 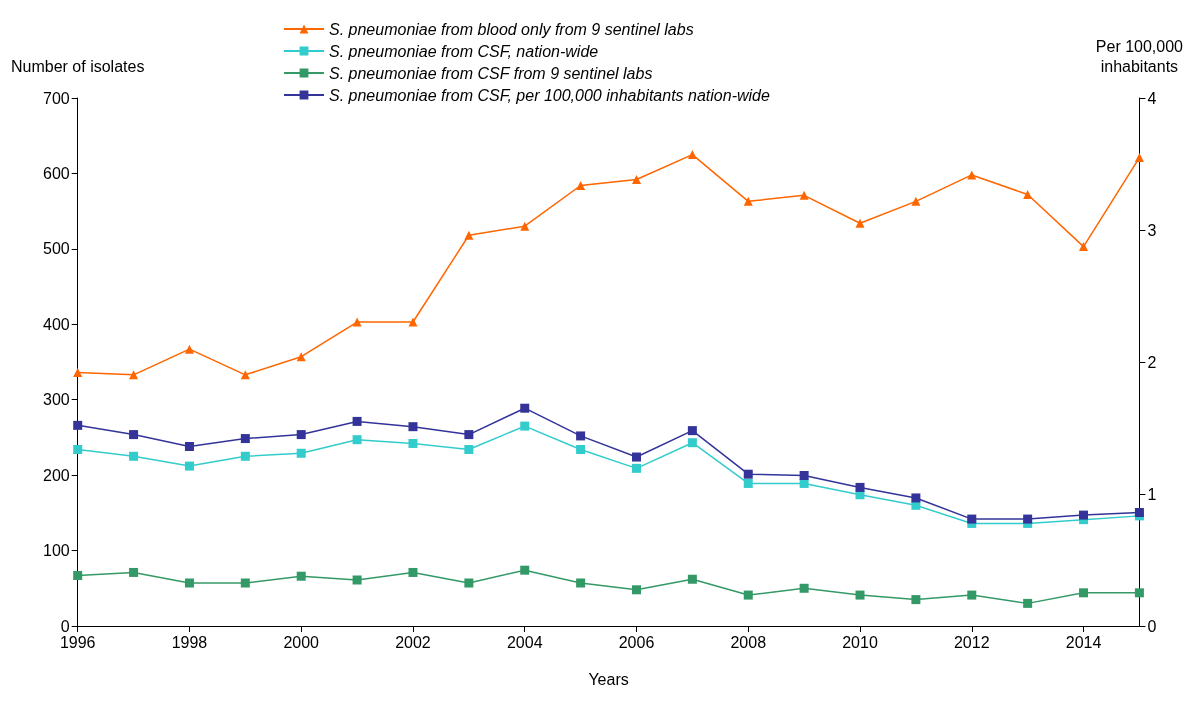 I want to click on y-tick-label: 500, so click(x=56, y=249).